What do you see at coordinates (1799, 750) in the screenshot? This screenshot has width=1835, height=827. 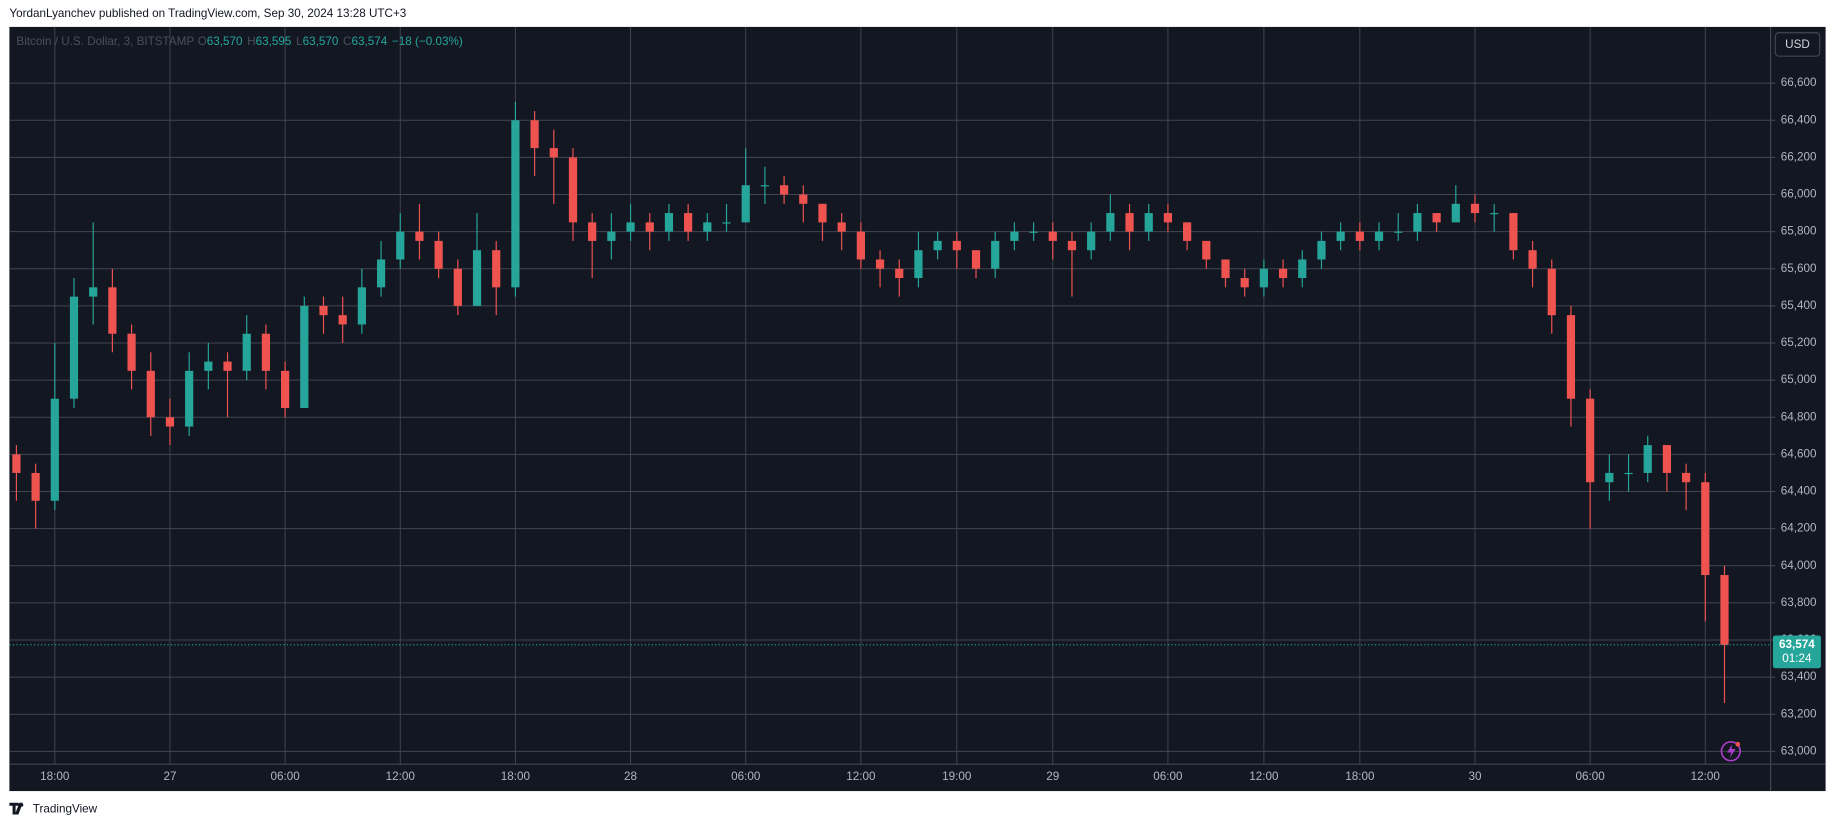 I see `y-tick-label: 63,000` at bounding box center [1799, 750].